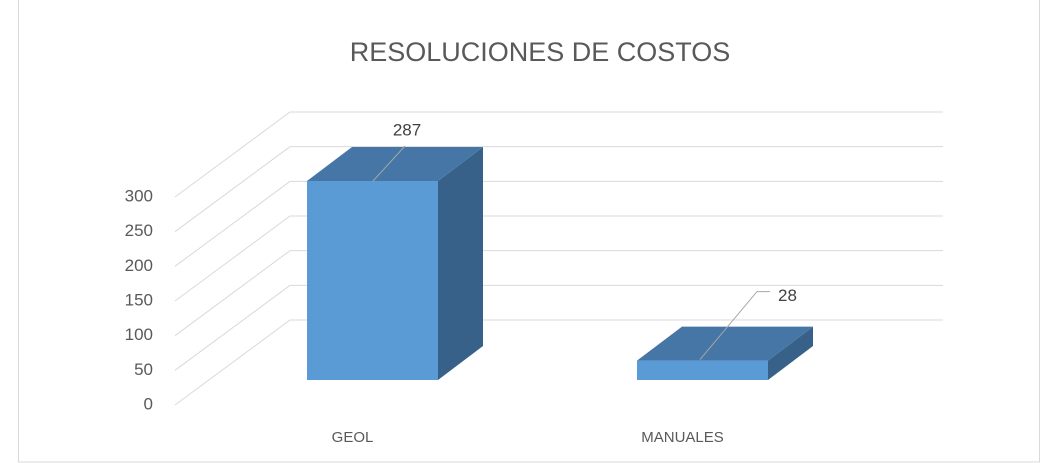 The image size is (1056, 463). I want to click on y-tick-label: 250, so click(139, 230).